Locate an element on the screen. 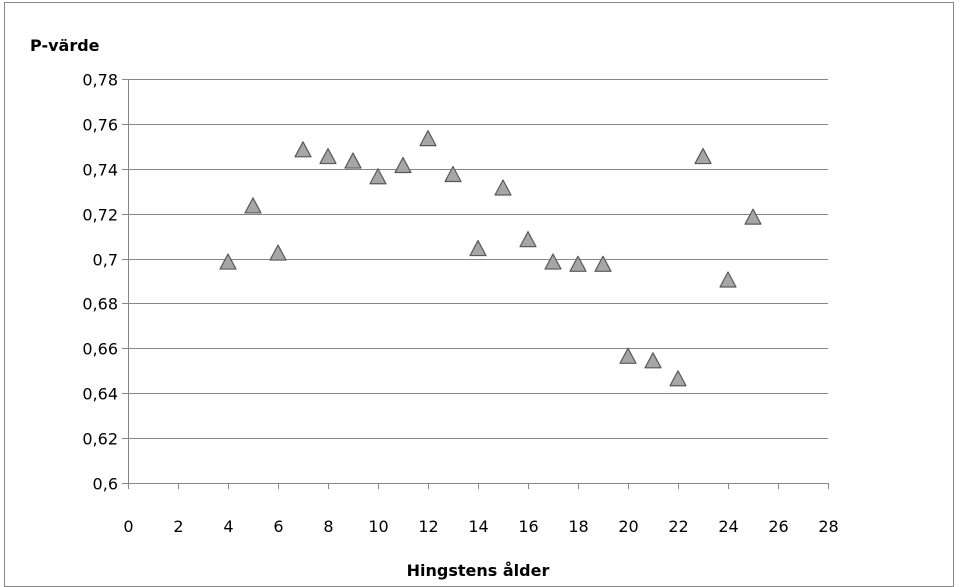 The image size is (960, 587). y-tick-label: 0,78 is located at coordinates (100, 80).